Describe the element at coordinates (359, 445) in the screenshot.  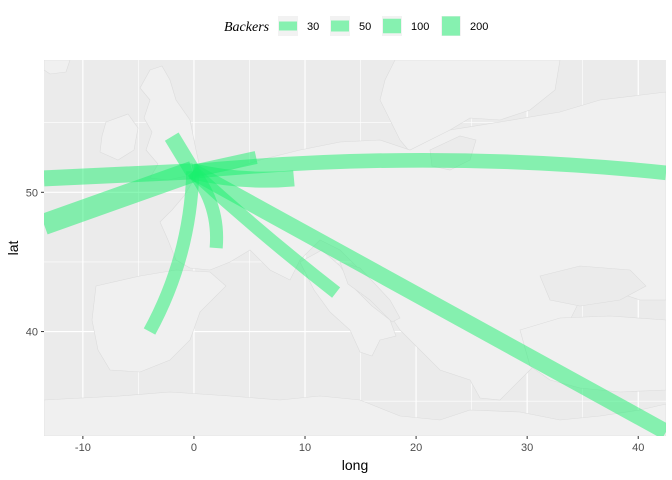
I see `x-axis: -10 0 10 20 30 40` at that location.